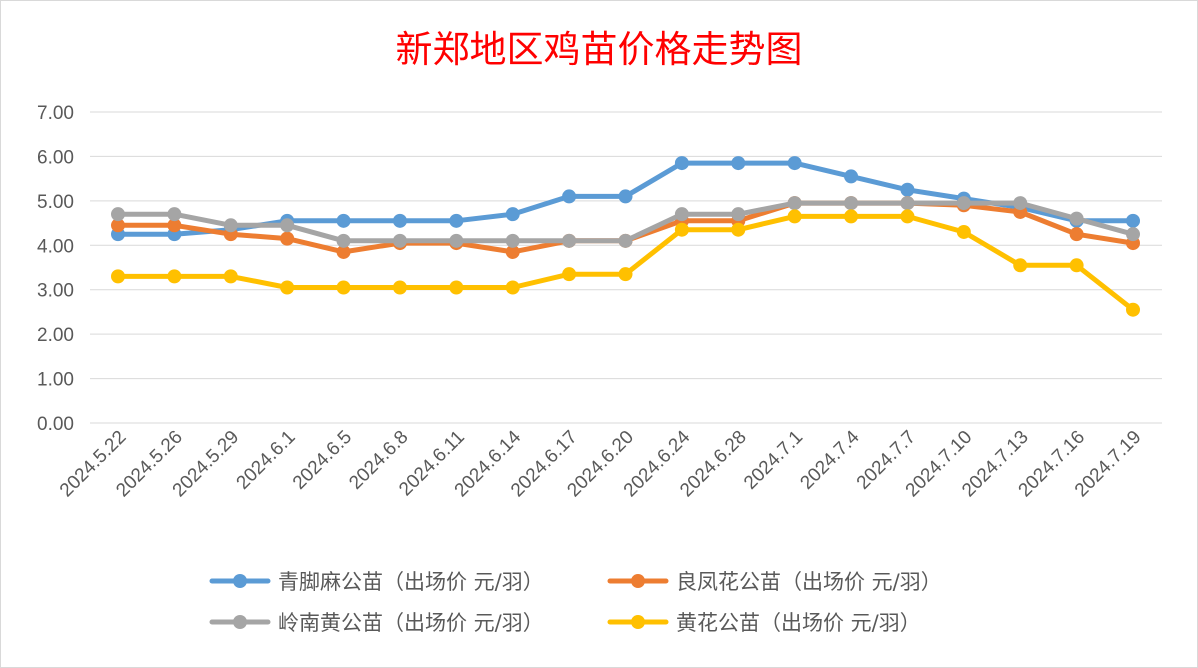 This screenshot has width=1198, height=668. I want to click on legend-label: 岭南黄公苗（出场价 元/羽）, so click(411, 623).